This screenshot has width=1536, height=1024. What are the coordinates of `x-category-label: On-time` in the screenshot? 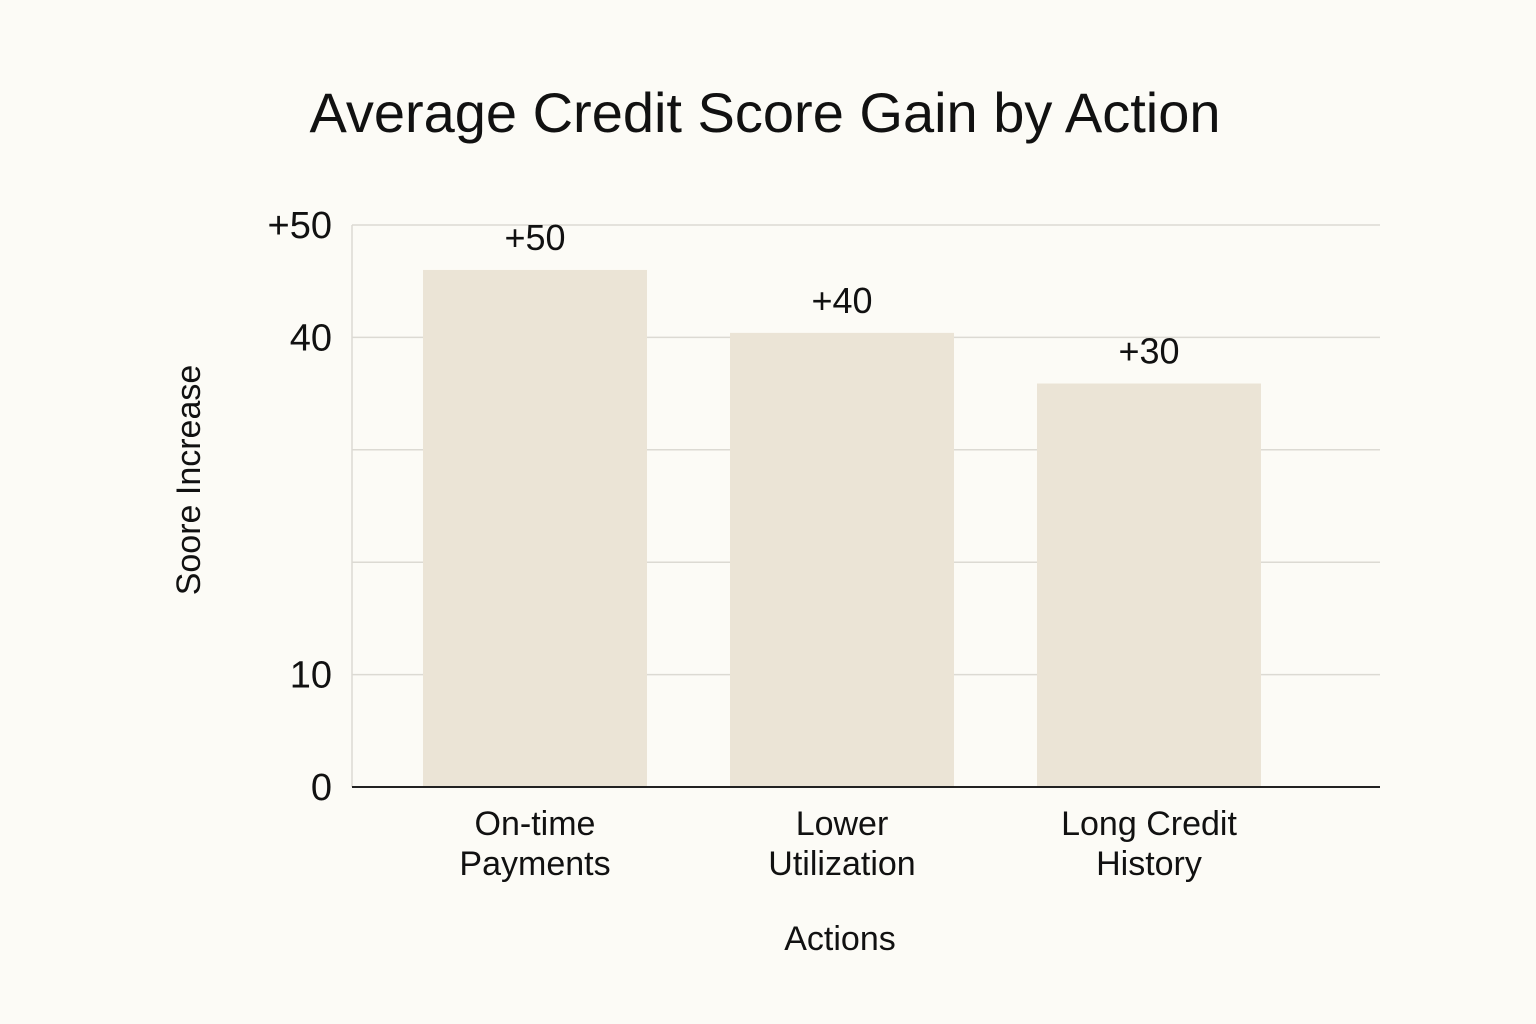 It's located at (535, 824).